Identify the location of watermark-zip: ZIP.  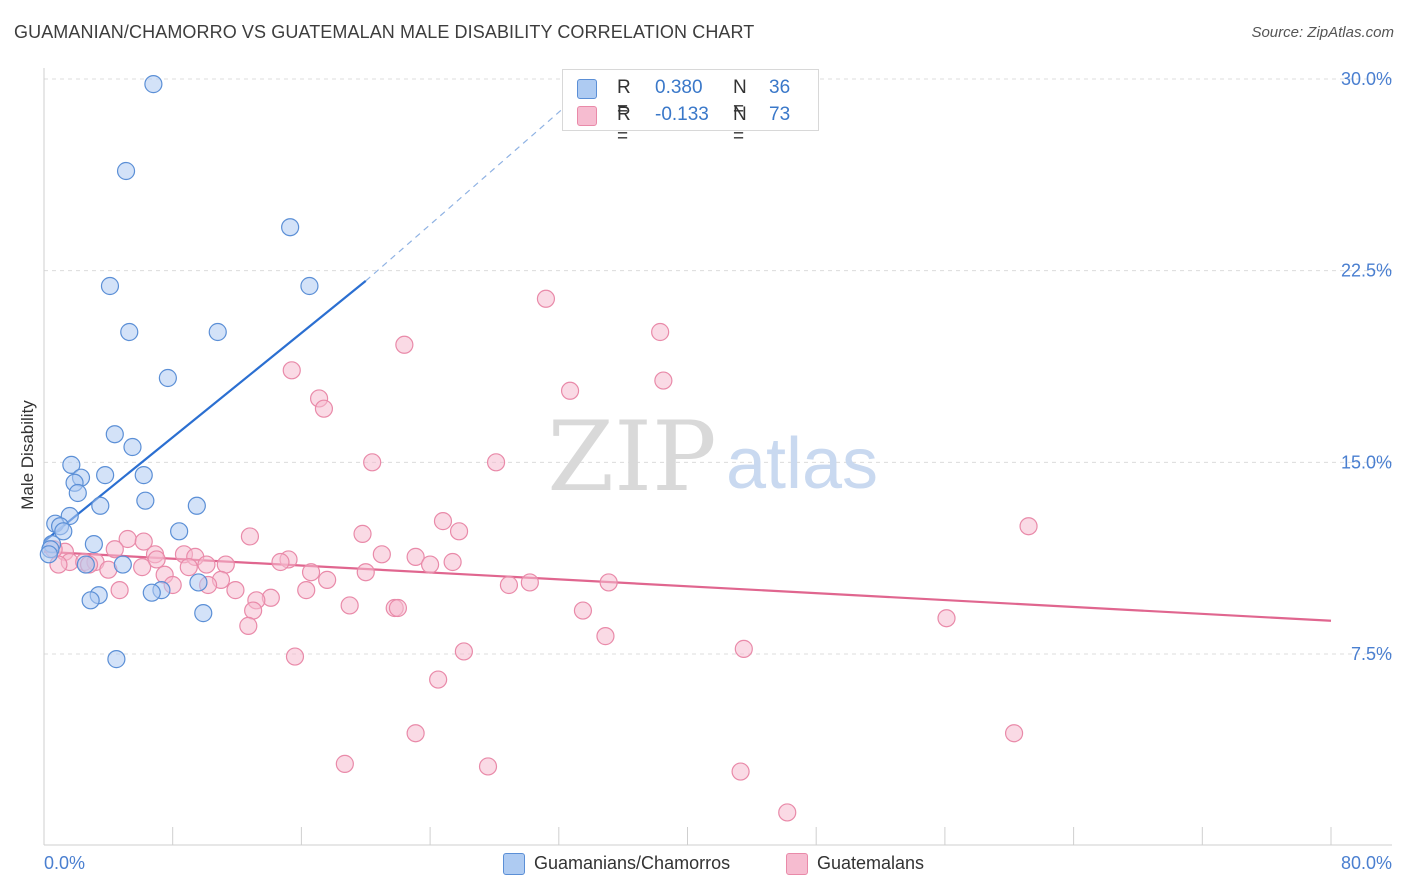
(631, 457).